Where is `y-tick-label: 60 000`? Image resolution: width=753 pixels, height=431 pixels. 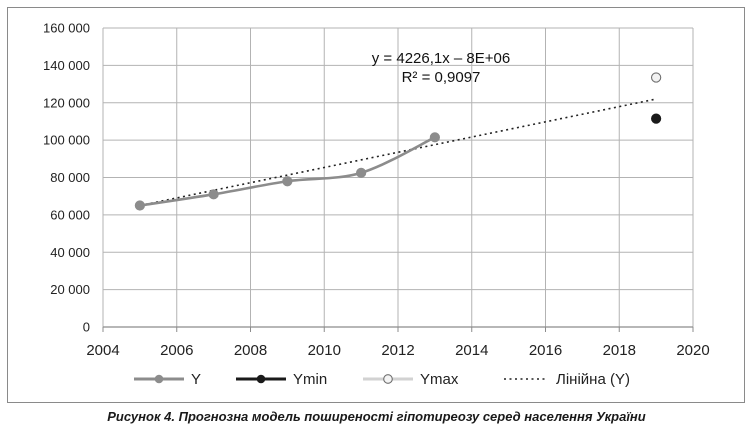 y-tick-label: 60 000 is located at coordinates (70, 214).